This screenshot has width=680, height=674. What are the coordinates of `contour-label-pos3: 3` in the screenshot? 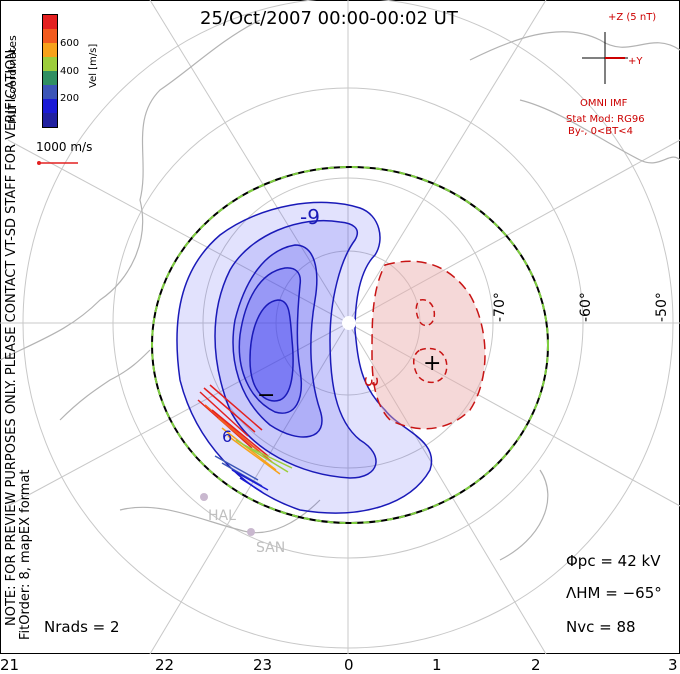 It's located at (370, 381).